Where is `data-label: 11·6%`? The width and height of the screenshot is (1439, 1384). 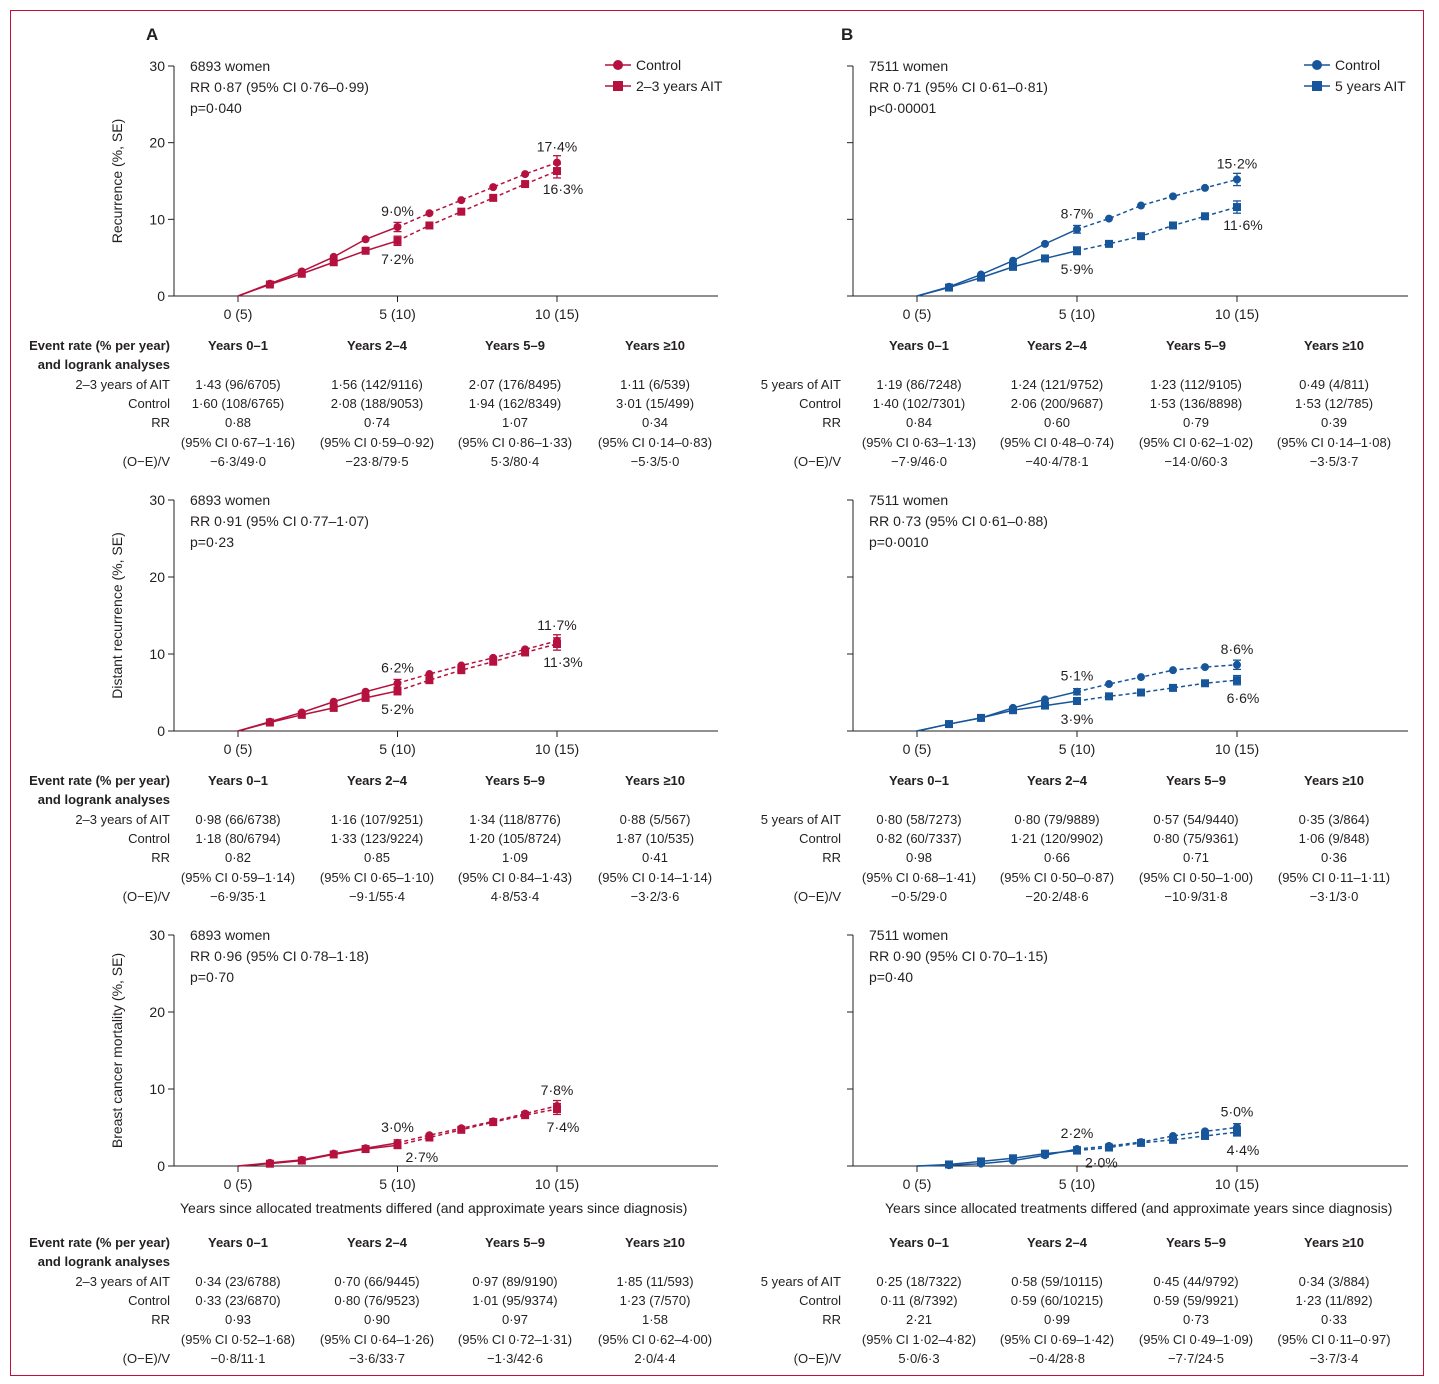
data-label: 11·6% is located at coordinates (1242, 225).